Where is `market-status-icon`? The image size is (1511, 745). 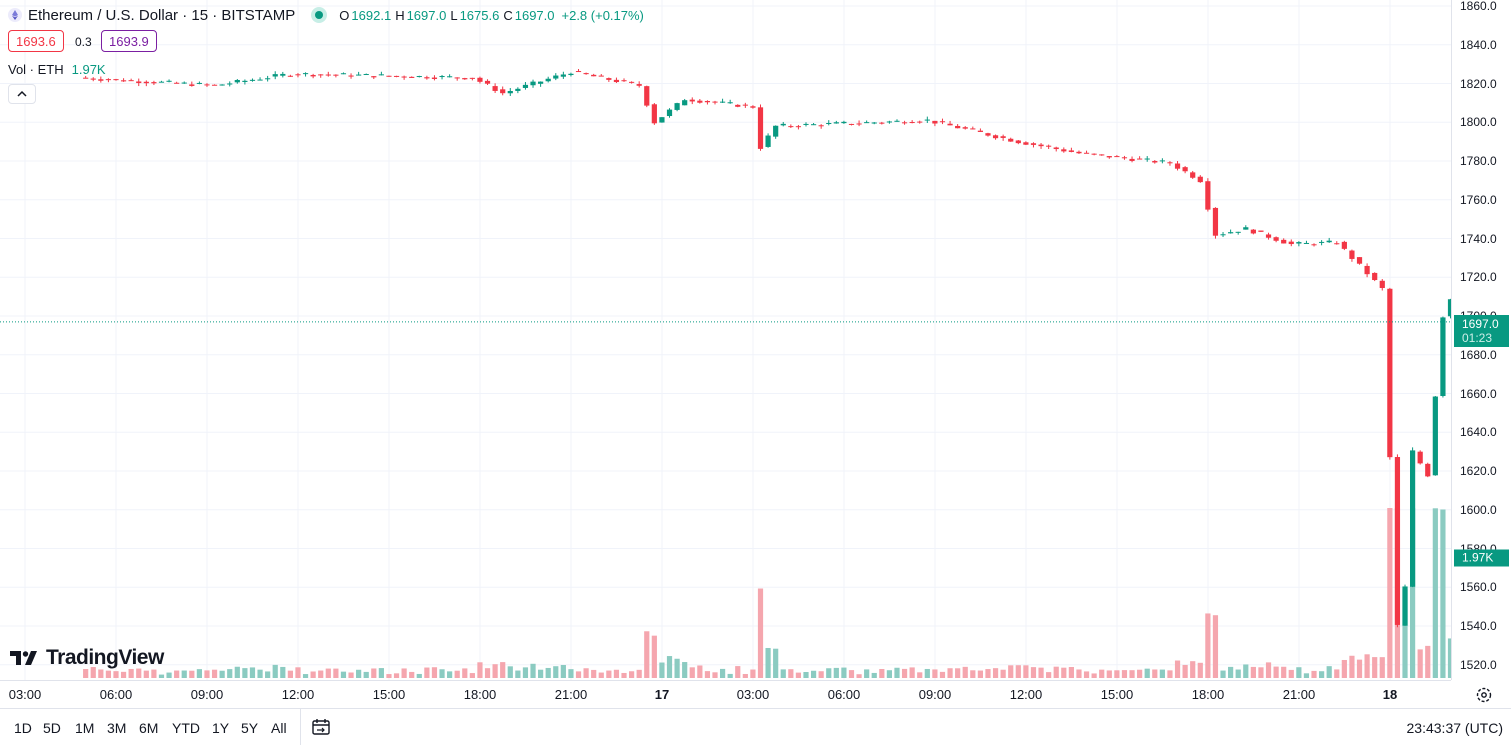
market-status-icon is located at coordinates (319, 15).